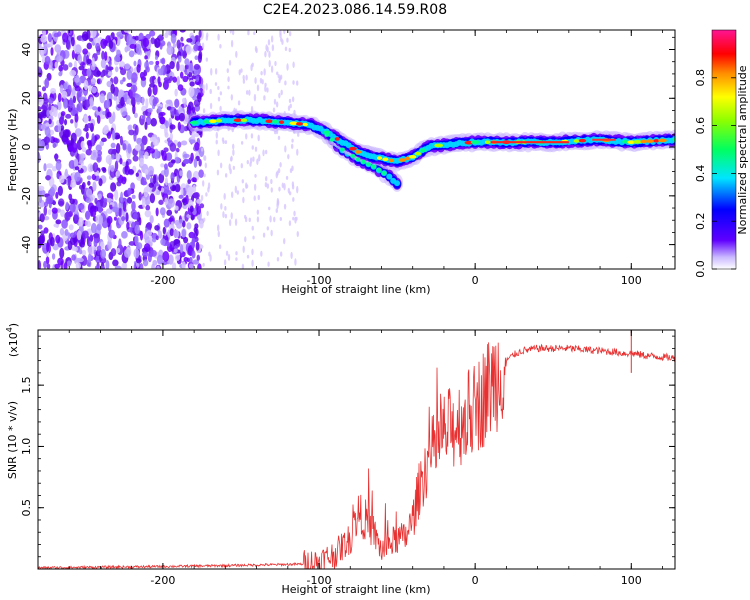 This screenshot has width=750, height=600. I want to click on snr-scale-exponent: 4, so click(9, 329).